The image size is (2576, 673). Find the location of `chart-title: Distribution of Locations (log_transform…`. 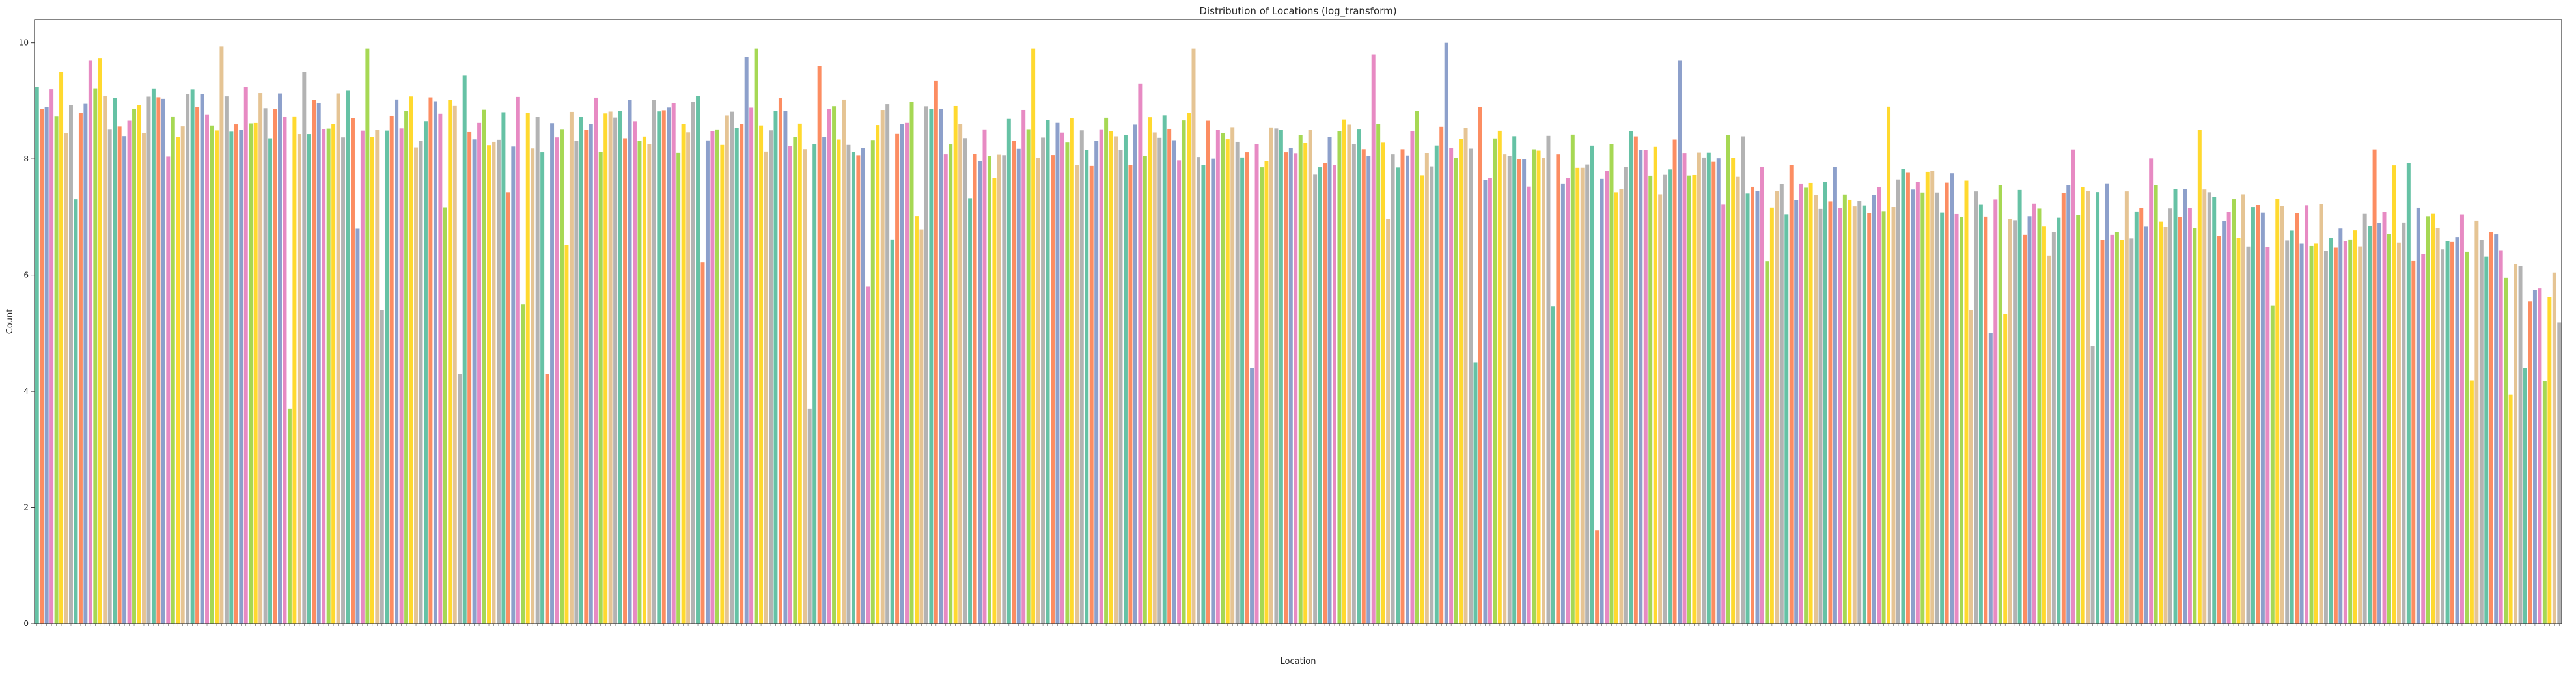

chart-title: Distribution of Locations (log_transform… is located at coordinates (1297, 12).